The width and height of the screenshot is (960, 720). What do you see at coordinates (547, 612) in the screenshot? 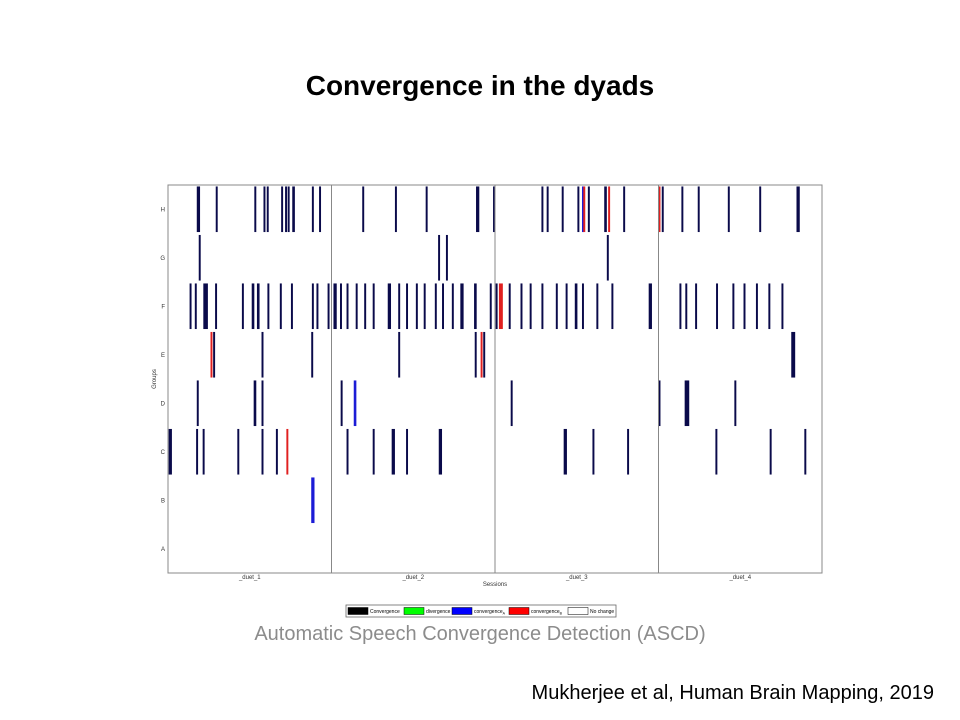
I see `legend-label-convergenceB: convergenceB` at bounding box center [547, 612].